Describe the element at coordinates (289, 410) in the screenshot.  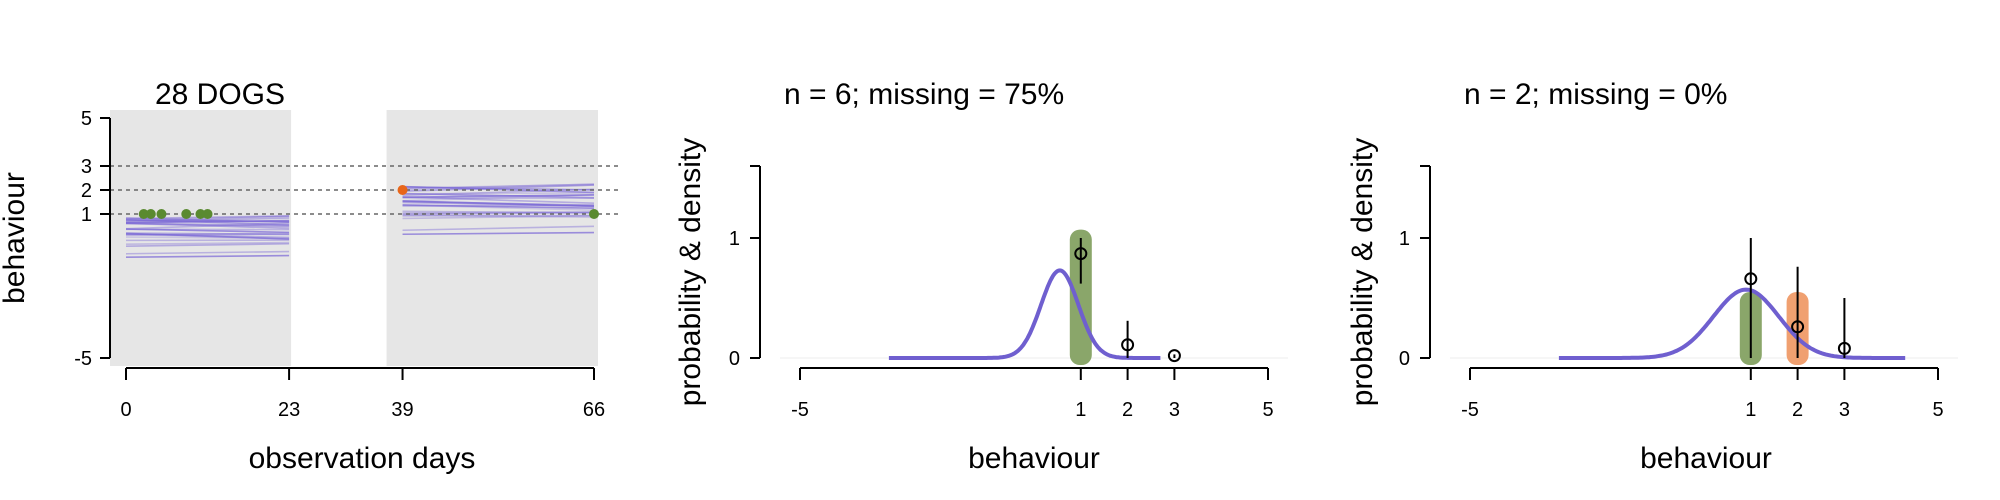
I see `x-tick-label: 23` at that location.